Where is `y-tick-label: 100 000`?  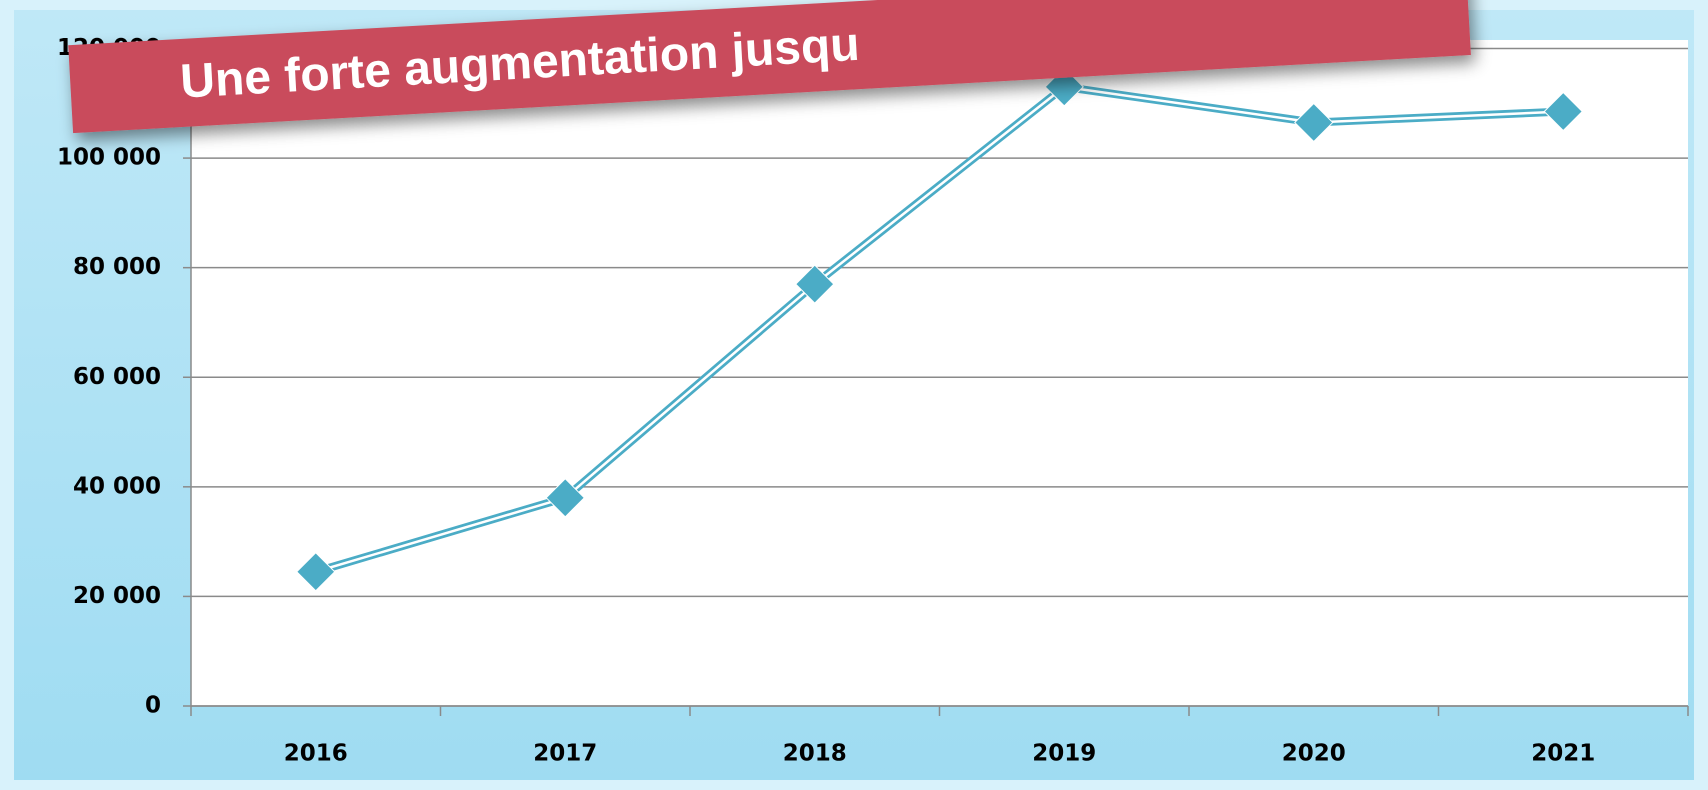 y-tick-label: 100 000 is located at coordinates (109, 158).